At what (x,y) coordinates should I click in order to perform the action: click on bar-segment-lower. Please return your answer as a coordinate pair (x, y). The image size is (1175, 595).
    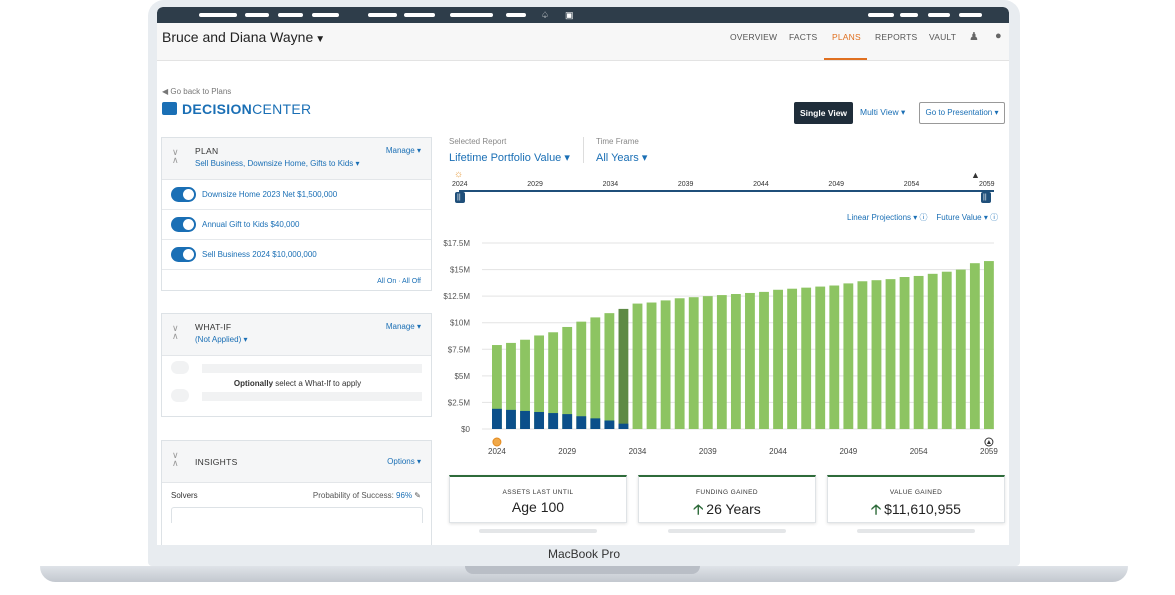
    Looking at the image, I should click on (539, 420).